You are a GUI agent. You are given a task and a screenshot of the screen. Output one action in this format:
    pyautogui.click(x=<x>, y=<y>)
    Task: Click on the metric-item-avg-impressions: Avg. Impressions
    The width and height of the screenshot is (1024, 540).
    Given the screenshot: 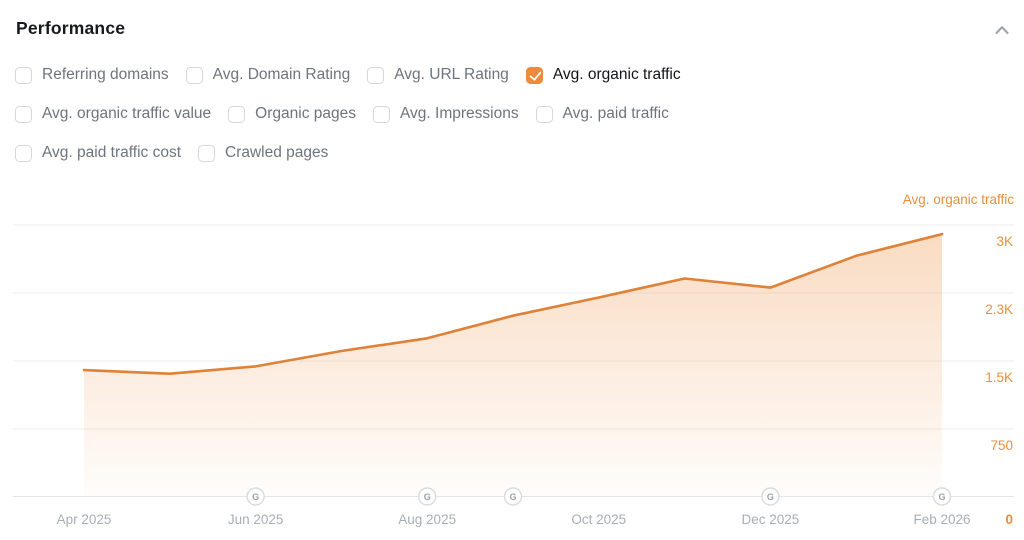 What is the action you would take?
    pyautogui.click(x=445, y=114)
    